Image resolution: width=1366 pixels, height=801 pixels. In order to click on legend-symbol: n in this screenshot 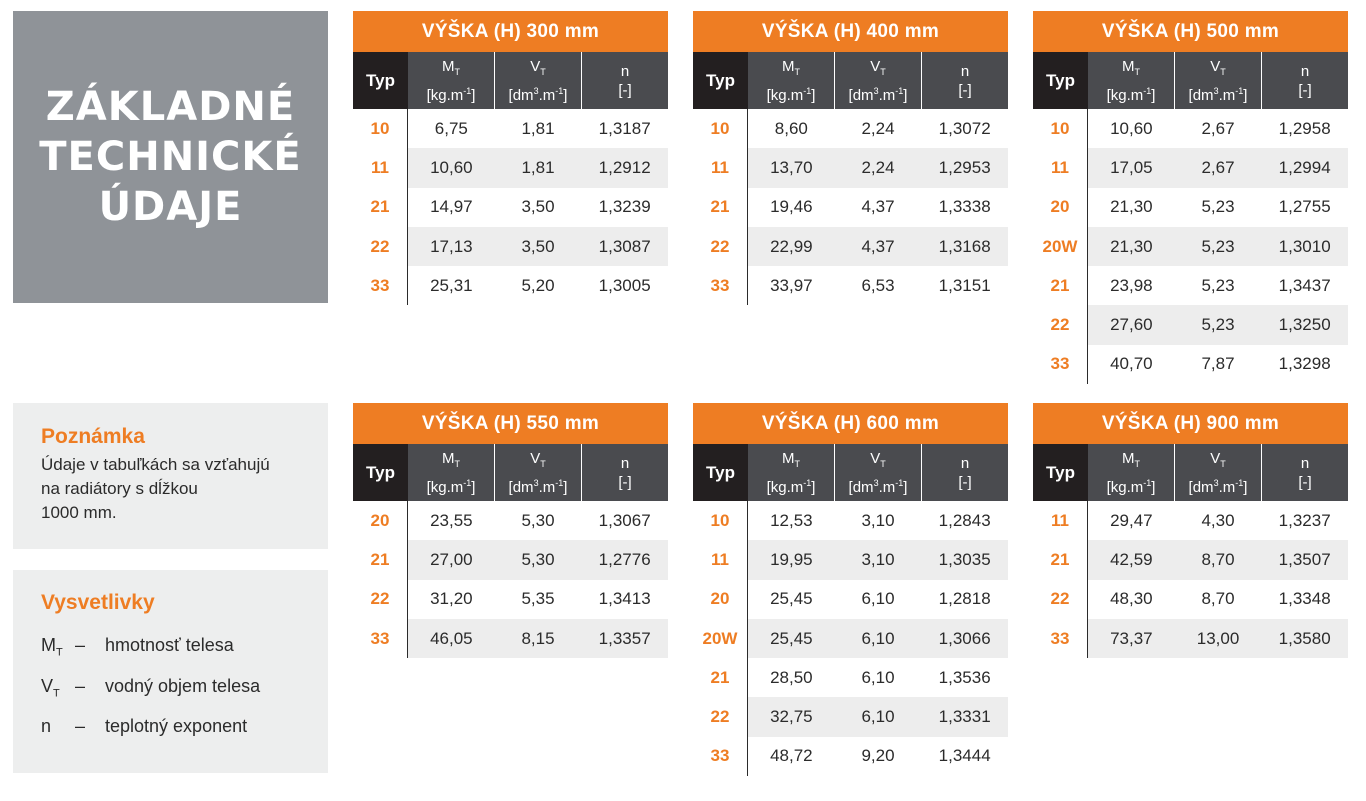, I will do `click(46, 726)`.